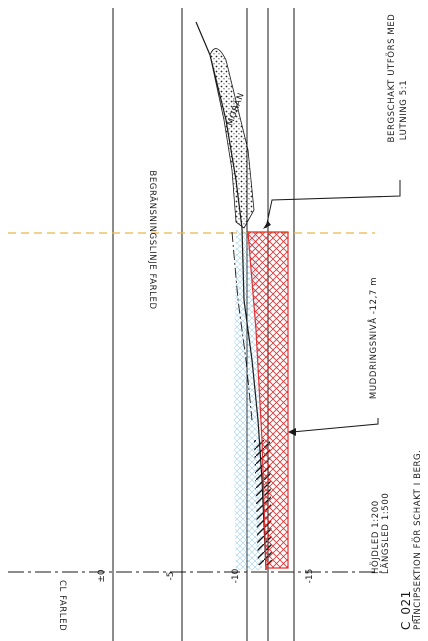  What do you see at coordinates (404, 110) in the screenshot?
I see `rock-excavation-note-line2: LUTNING 5:1` at bounding box center [404, 110].